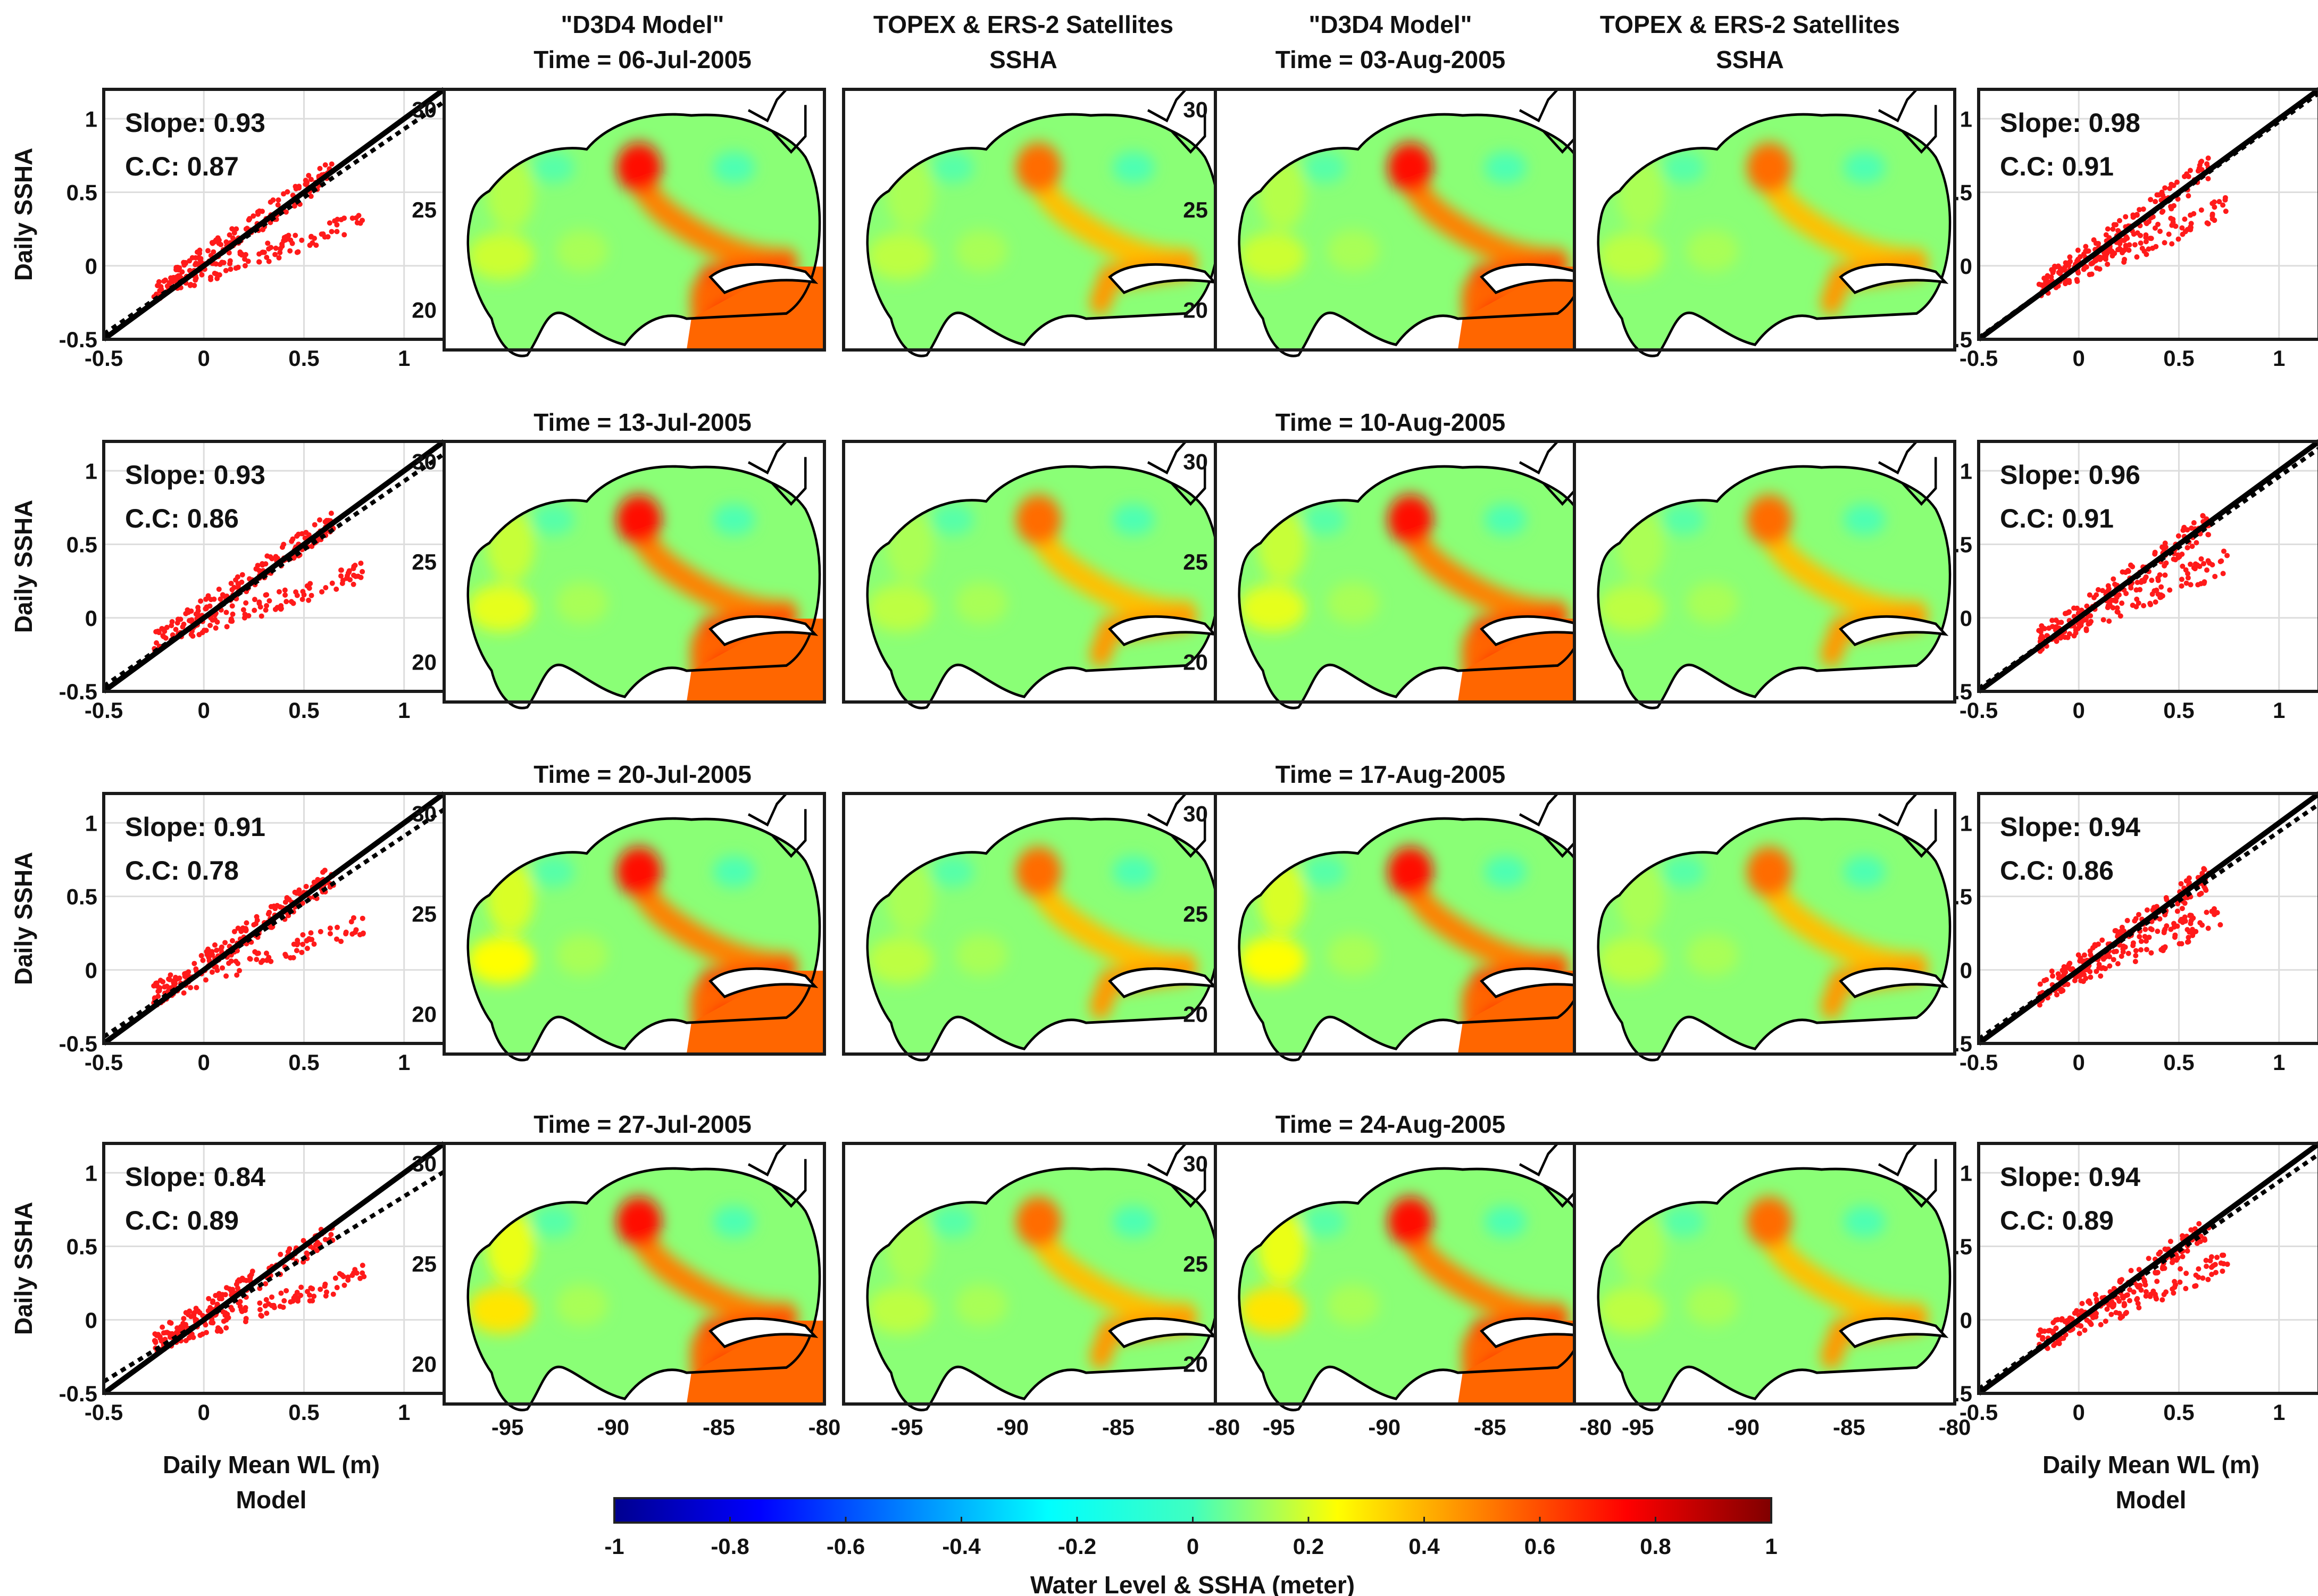  Describe the element at coordinates (1907, 121) in the screenshot. I see `florida-coastline` at that location.